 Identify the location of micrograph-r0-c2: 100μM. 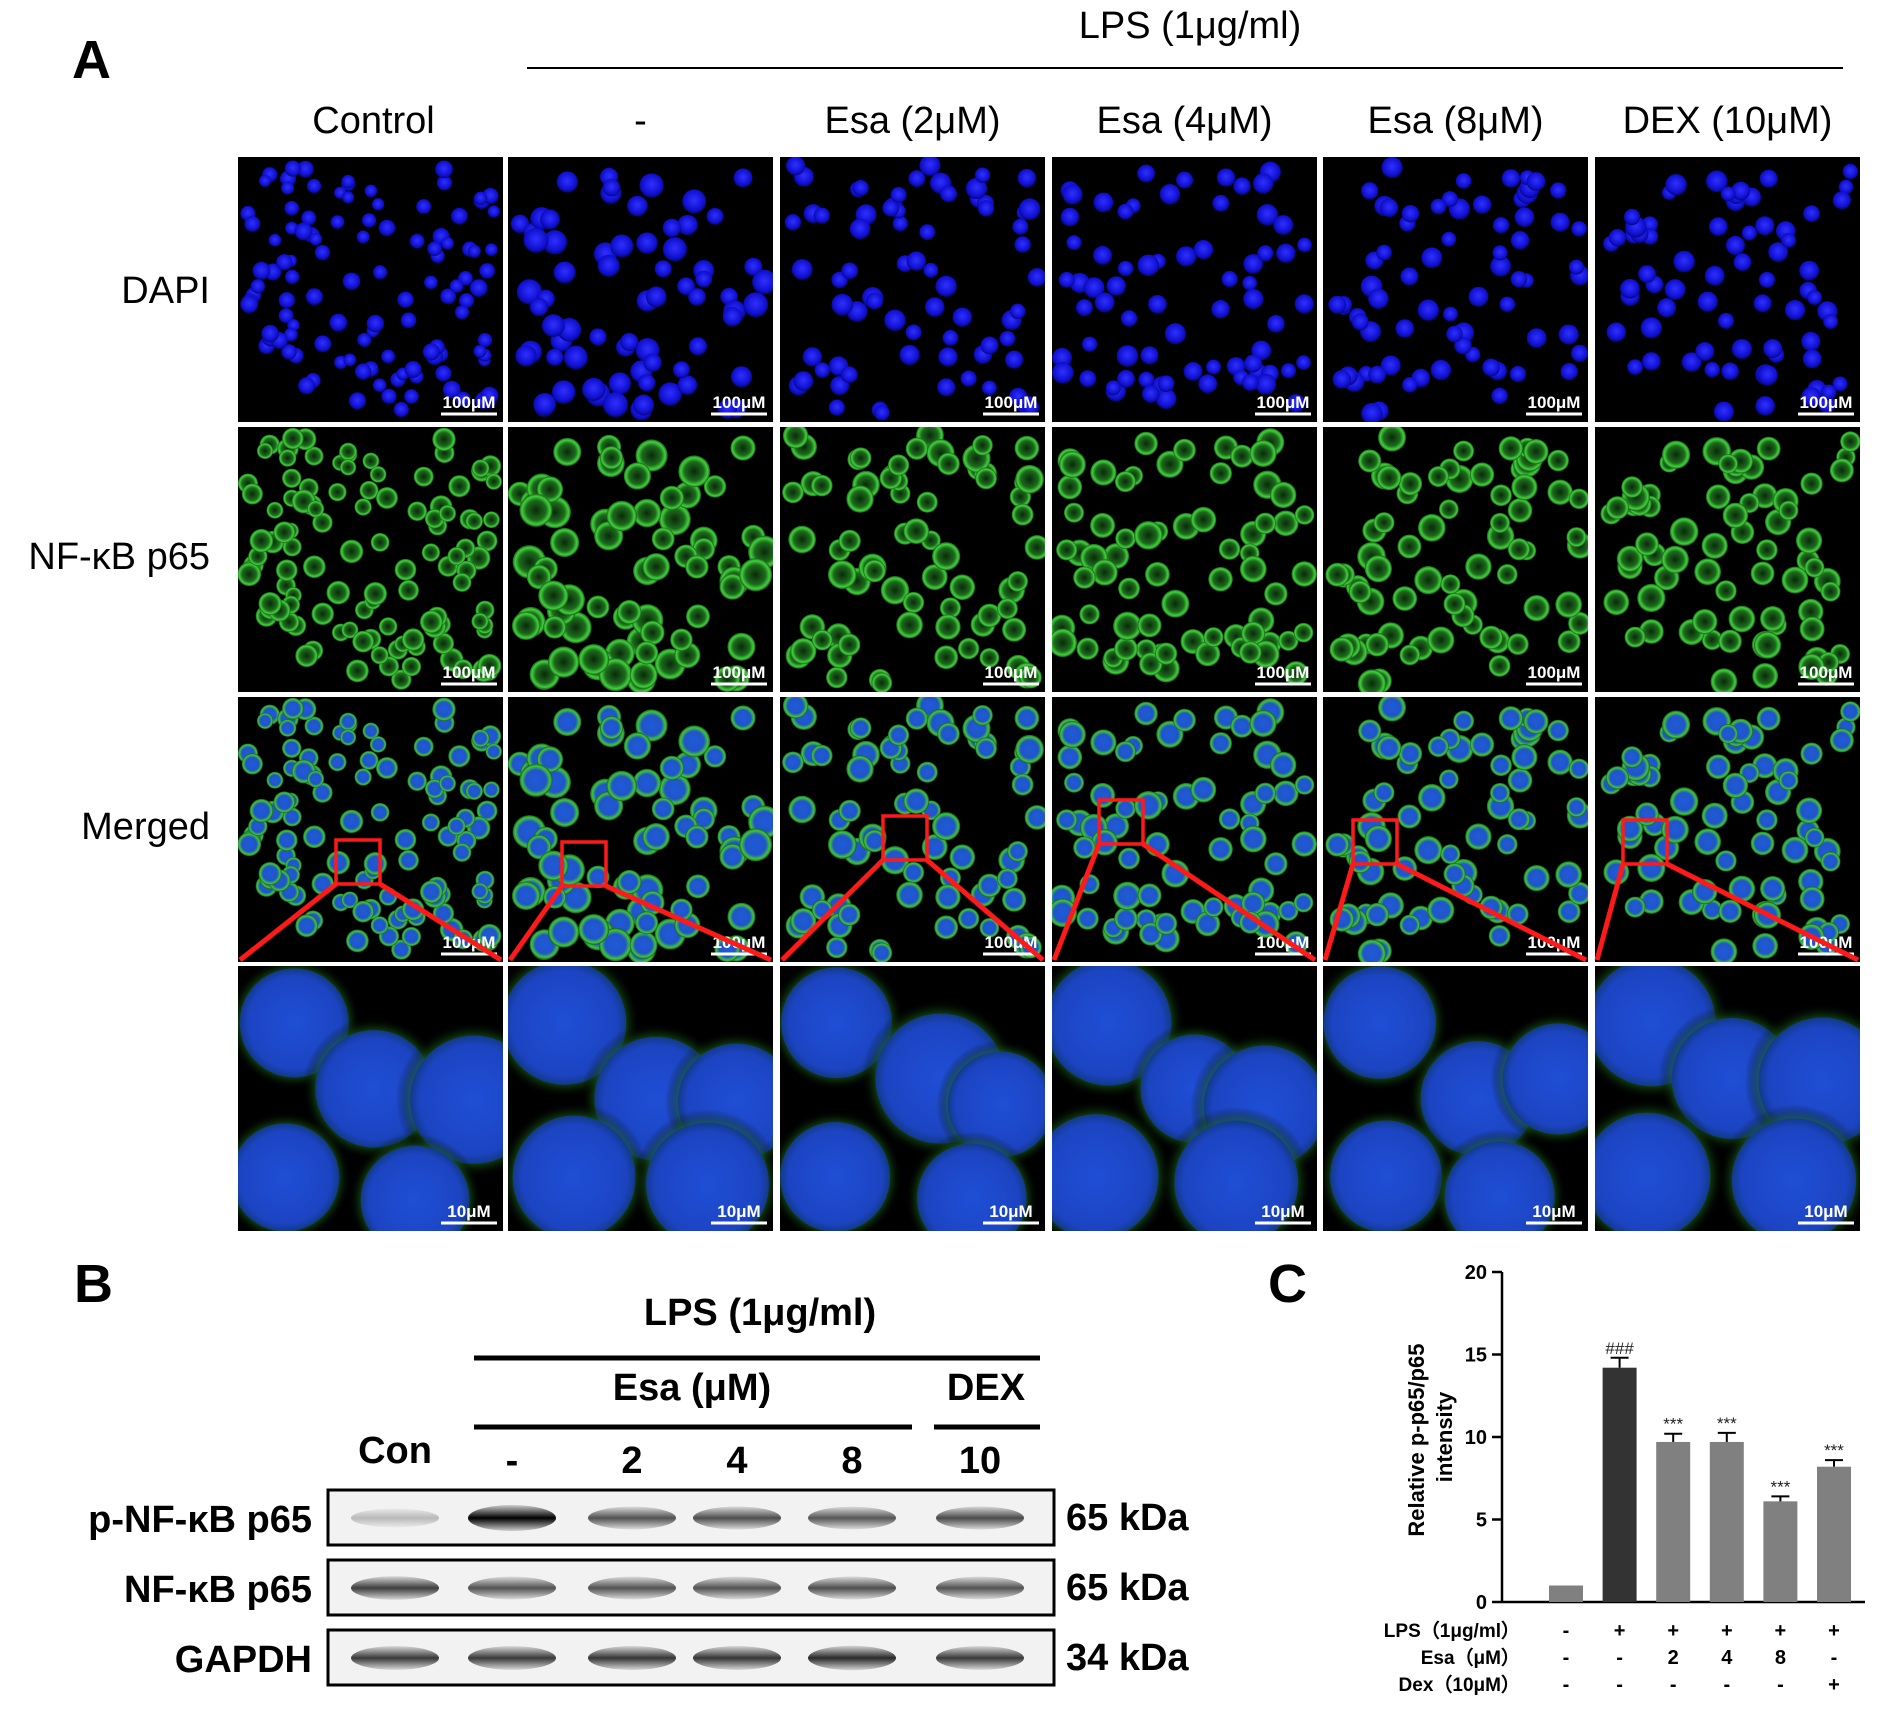
(912, 289).